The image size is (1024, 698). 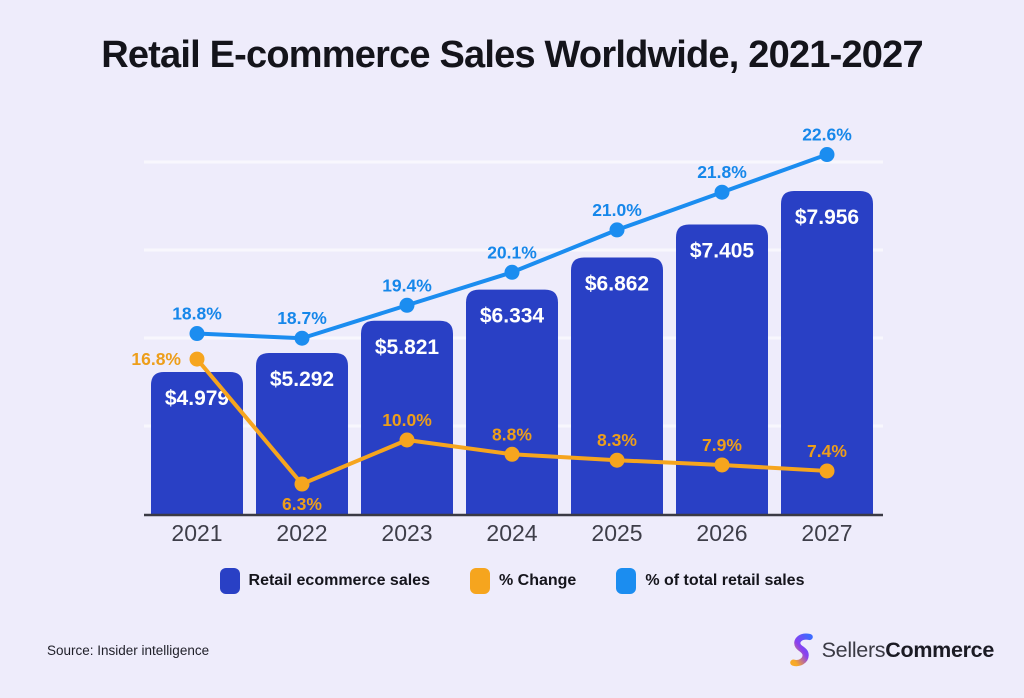 What do you see at coordinates (617, 210) in the screenshot?
I see `retail-share-label: 21.0%` at bounding box center [617, 210].